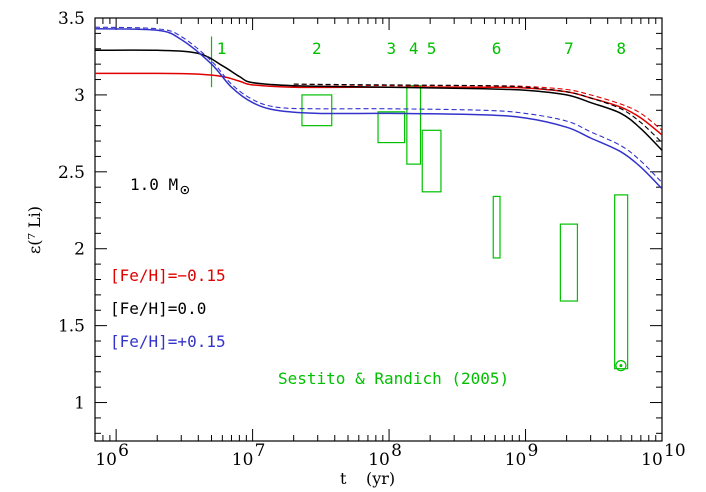 This screenshot has height=492, width=706. Describe the element at coordinates (71, 19) in the screenshot. I see `y-tick-label: 3.5` at that location.